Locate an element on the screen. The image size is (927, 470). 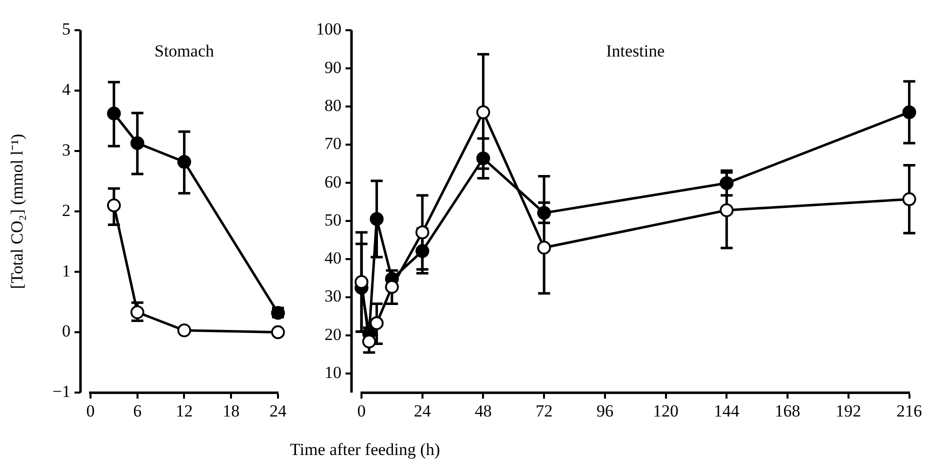
x-tick-label: 18 is located at coordinates (231, 410).